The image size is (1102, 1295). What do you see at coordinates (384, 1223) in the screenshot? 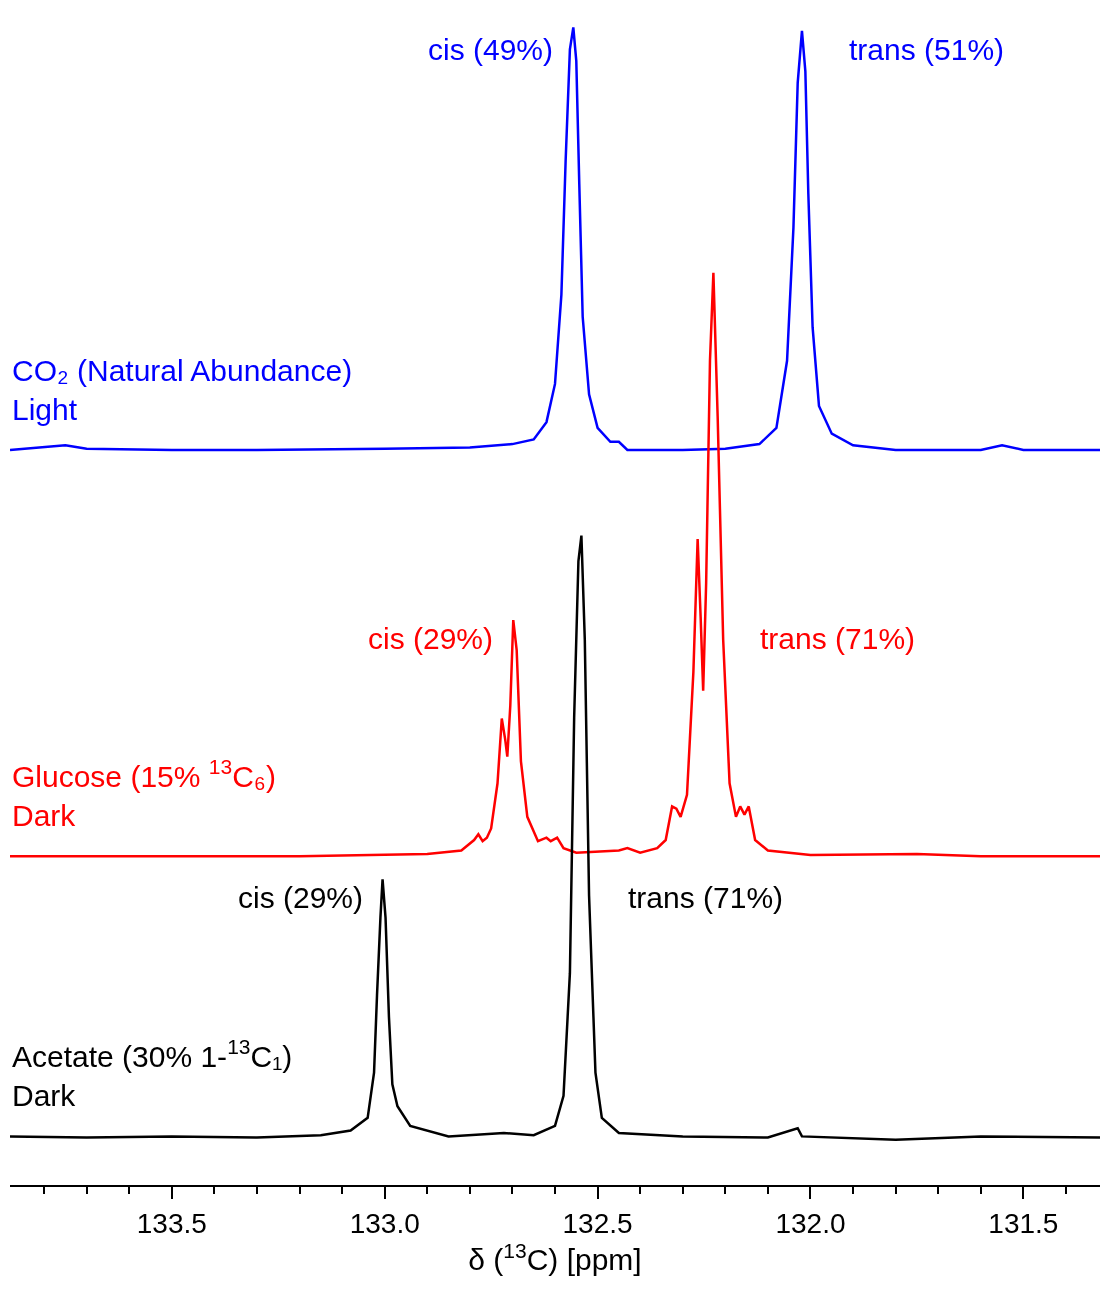
I see `x-tick-label: 133.0` at bounding box center [384, 1223].